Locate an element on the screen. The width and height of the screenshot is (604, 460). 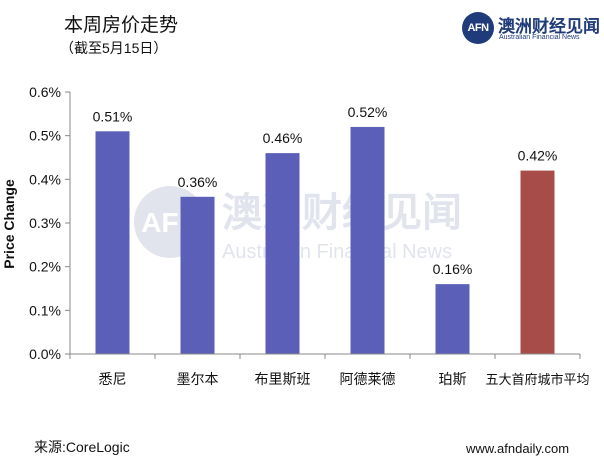
y-tick-label: 0.6% is located at coordinates (45, 92).